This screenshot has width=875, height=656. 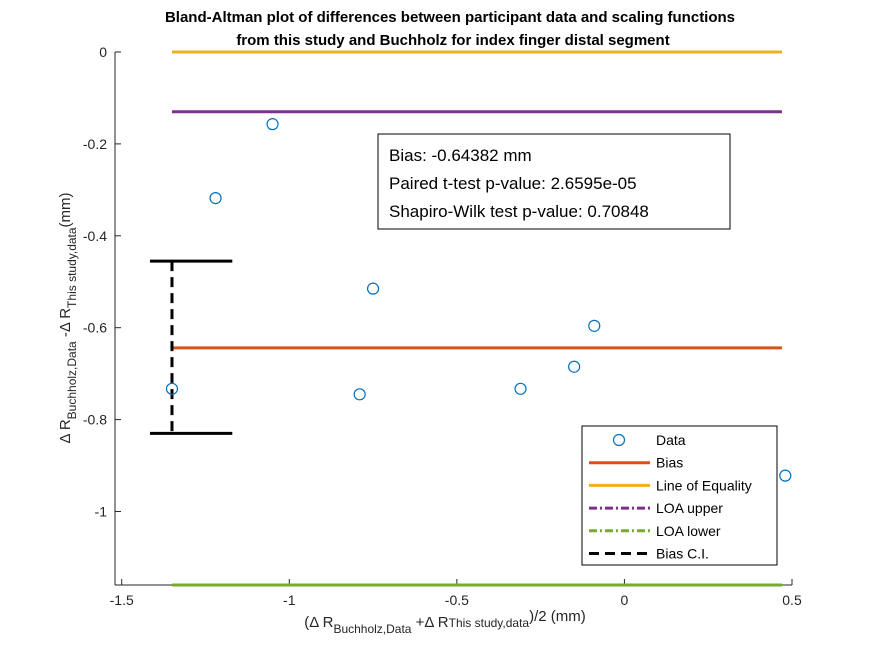 What do you see at coordinates (669, 463) in the screenshot?
I see `legend-label-bias: Bias` at bounding box center [669, 463].